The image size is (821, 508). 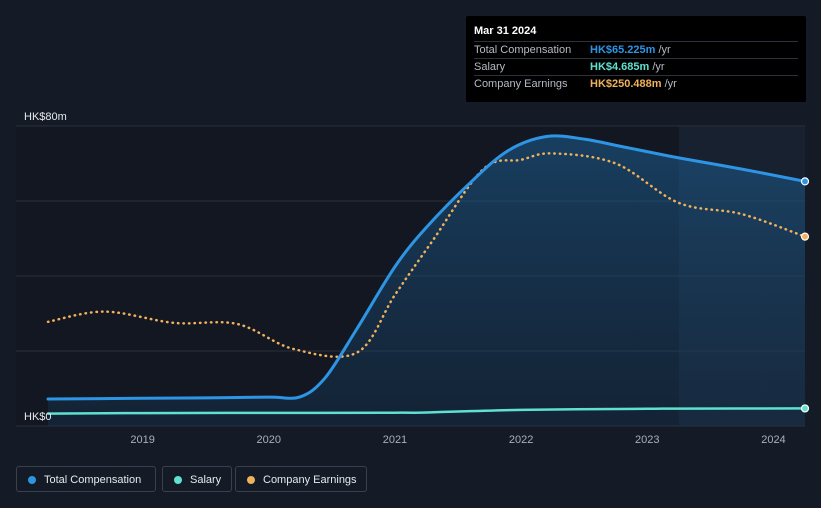 I want to click on legend-item-company-earnings: Company Earnings, so click(x=301, y=479).